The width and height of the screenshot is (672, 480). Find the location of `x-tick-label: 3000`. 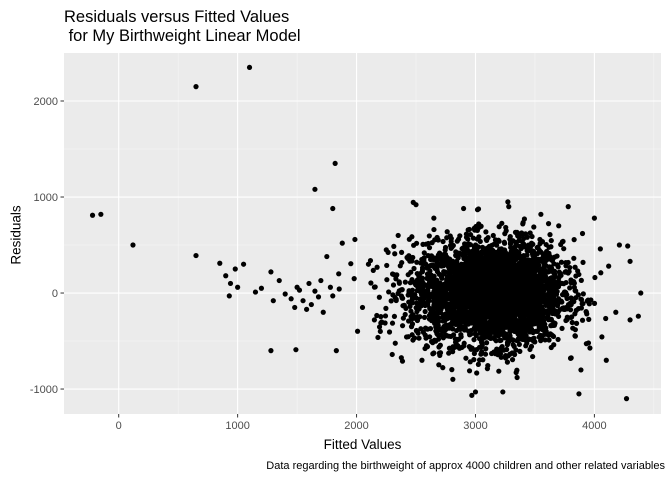

x-tick-label: 3000 is located at coordinates (475, 426).